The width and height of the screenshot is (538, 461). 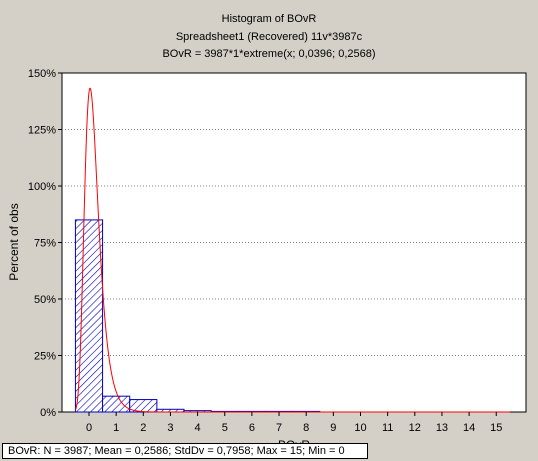 I want to click on y-tick-label: 75%, so click(x=45, y=244).